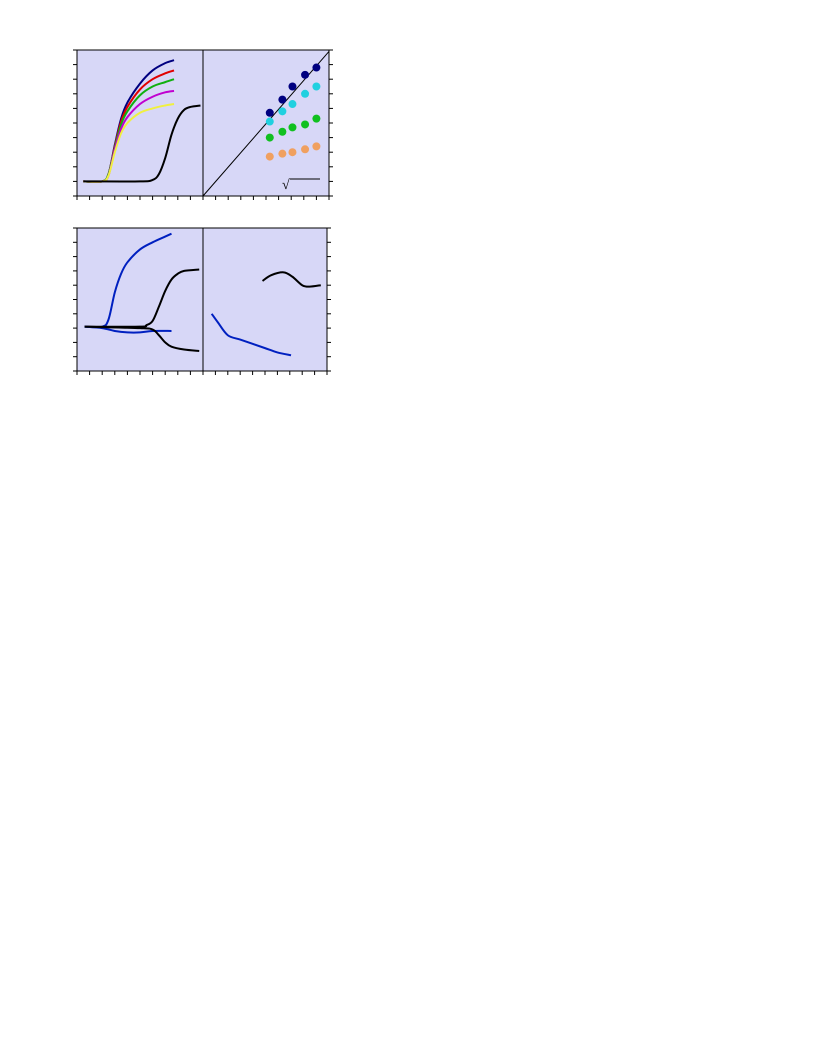 This screenshot has width=816, height=1056. What do you see at coordinates (286, 185) in the screenshot?
I see `annotation: √` at bounding box center [286, 185].